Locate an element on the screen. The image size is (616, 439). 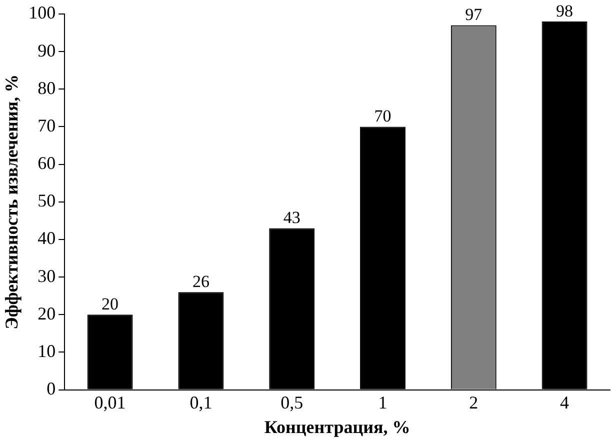
x-tick-label: 1 is located at coordinates (383, 402).